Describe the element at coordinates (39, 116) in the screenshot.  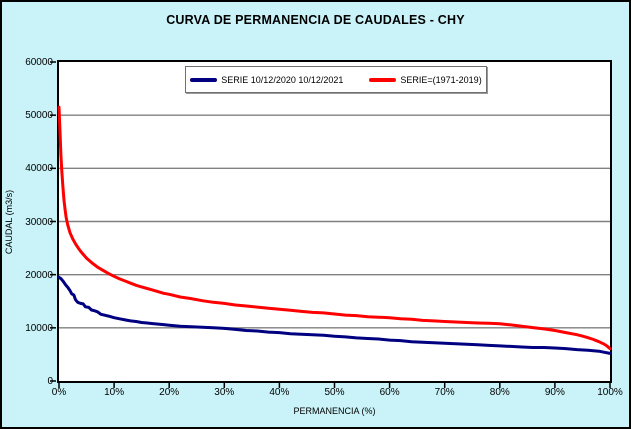
I see `y-tick-label: 50000` at that location.